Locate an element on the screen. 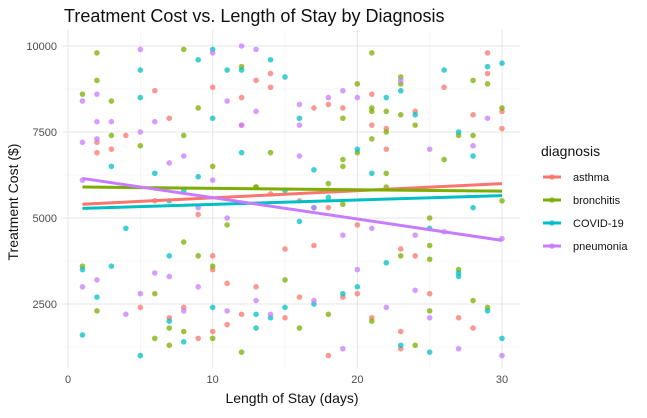  legend-label-bronchitis: bronchitis is located at coordinates (597, 201).